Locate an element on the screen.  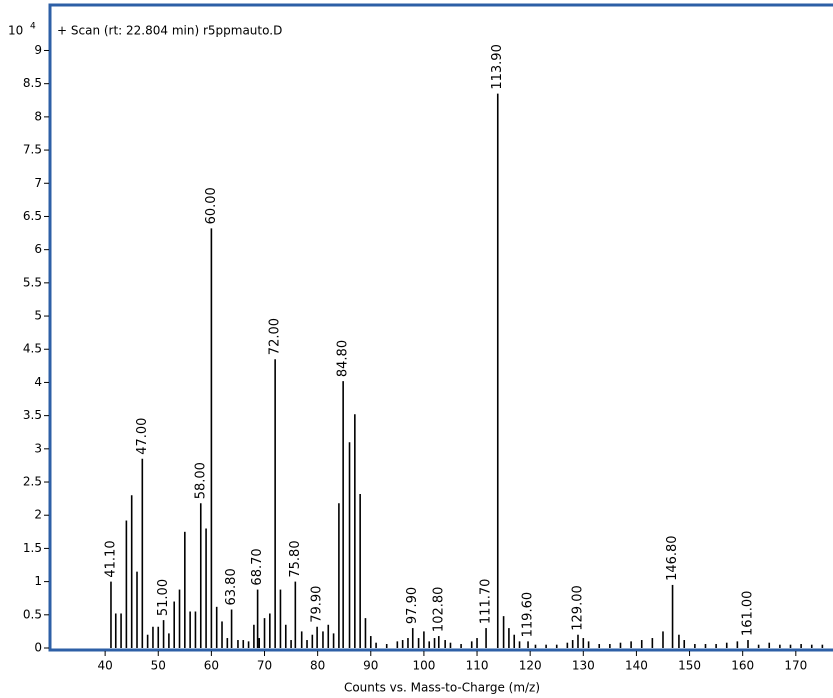
peak-label: 51.00 is located at coordinates (163, 597).